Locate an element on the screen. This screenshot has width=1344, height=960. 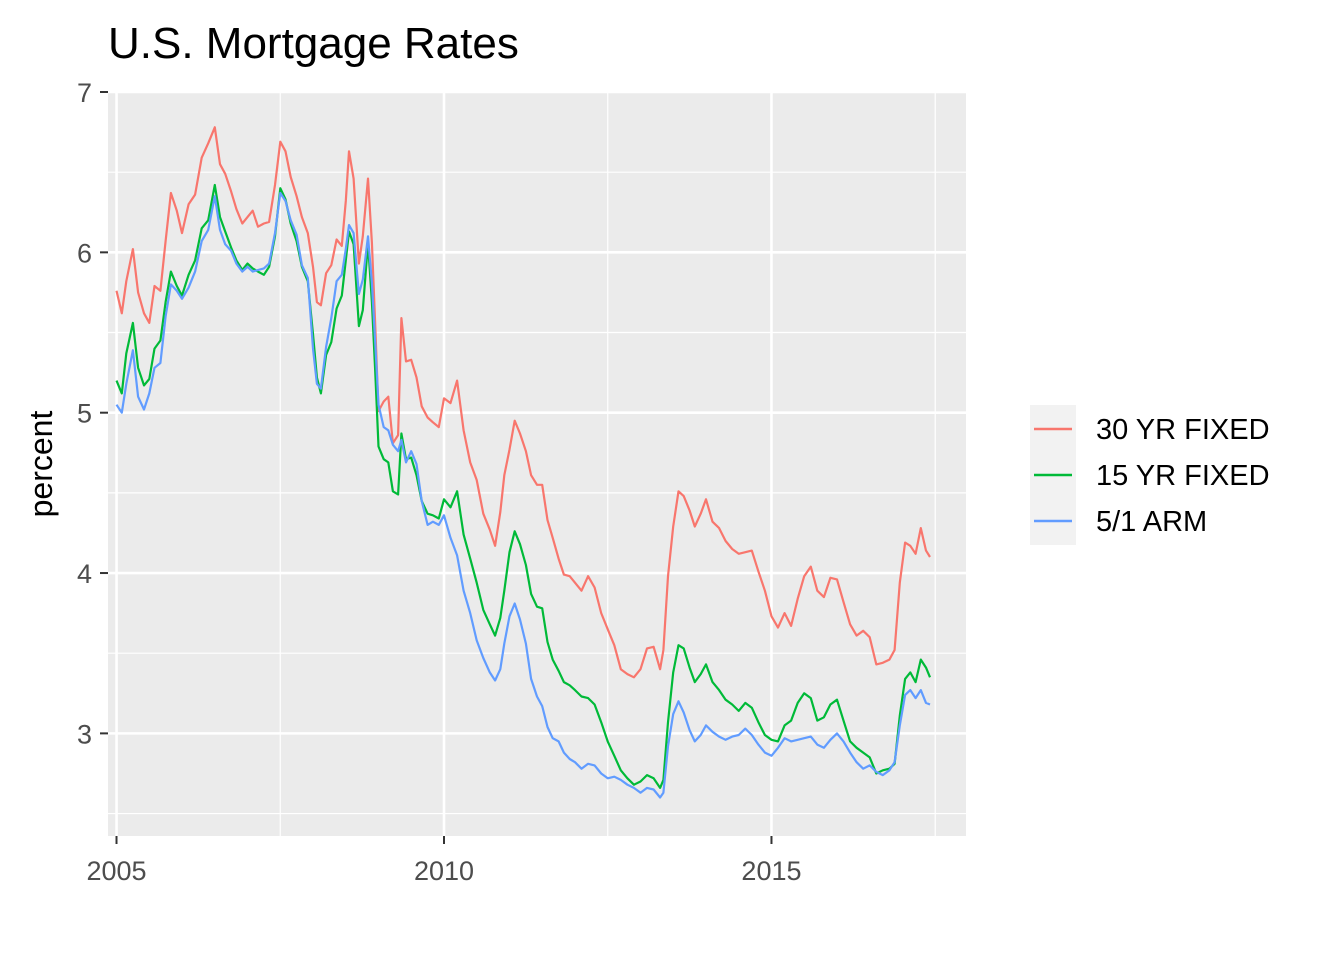
x-tick-label: 2005 is located at coordinates (116, 871).